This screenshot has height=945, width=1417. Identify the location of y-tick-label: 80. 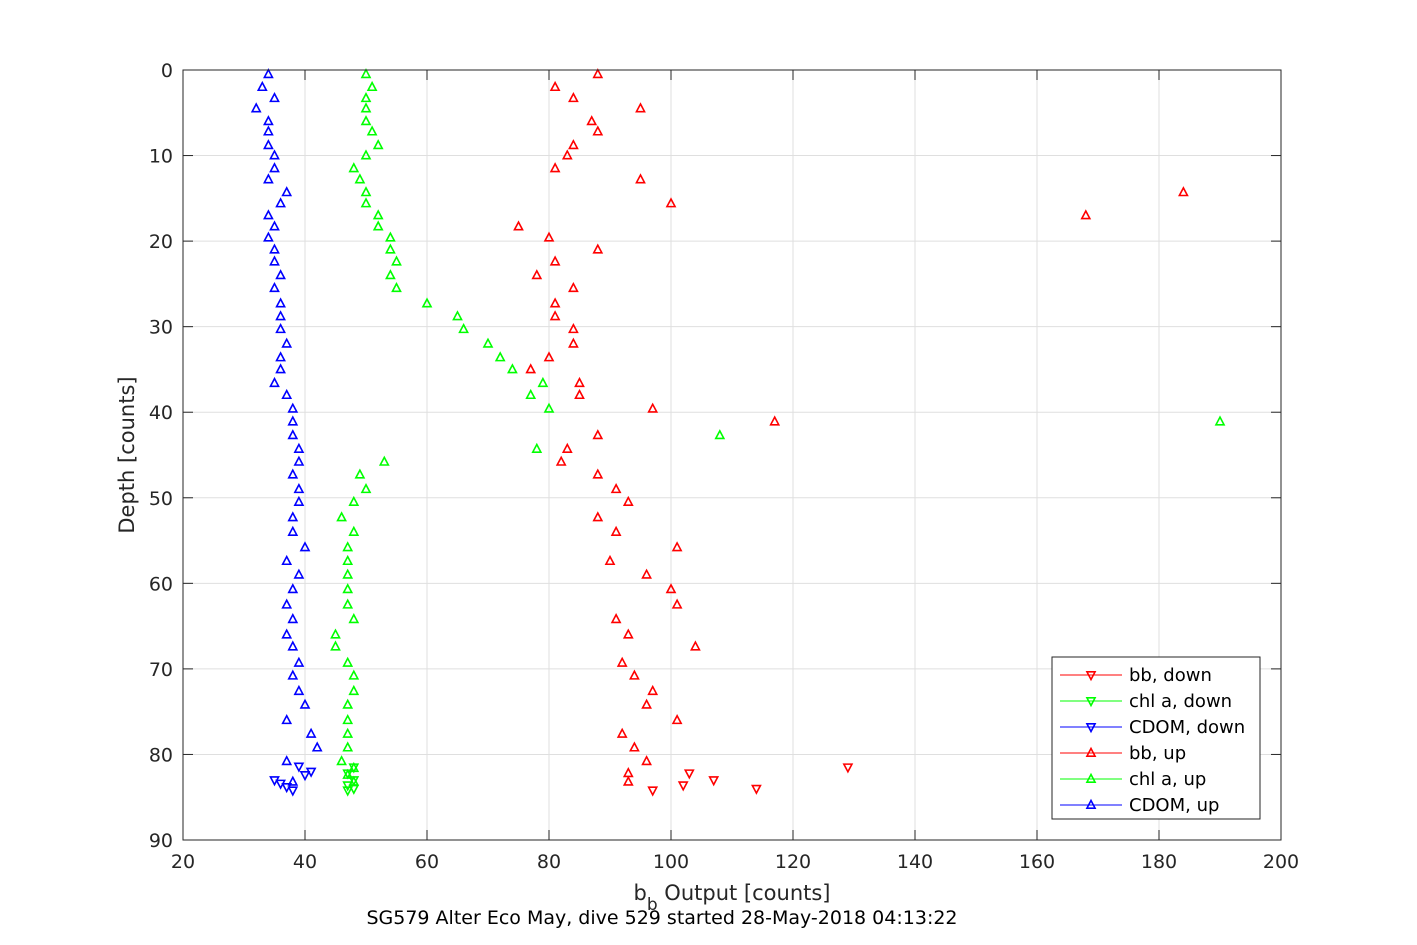
(161, 755).